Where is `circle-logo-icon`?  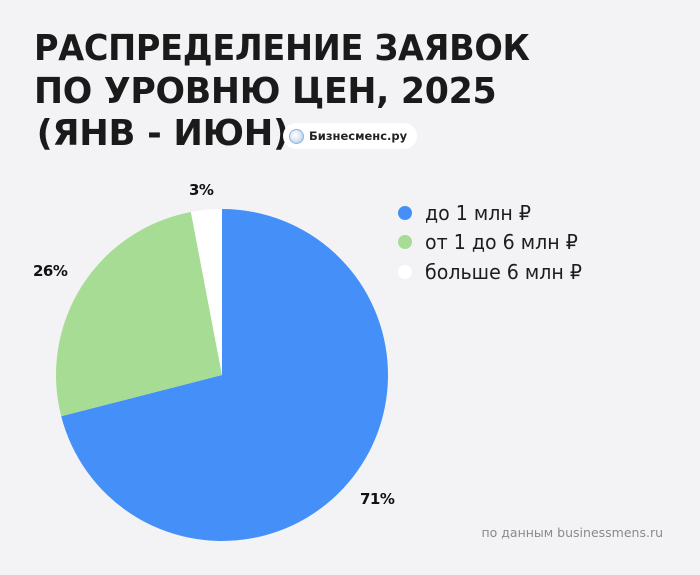
circle-logo-icon is located at coordinates (296, 136).